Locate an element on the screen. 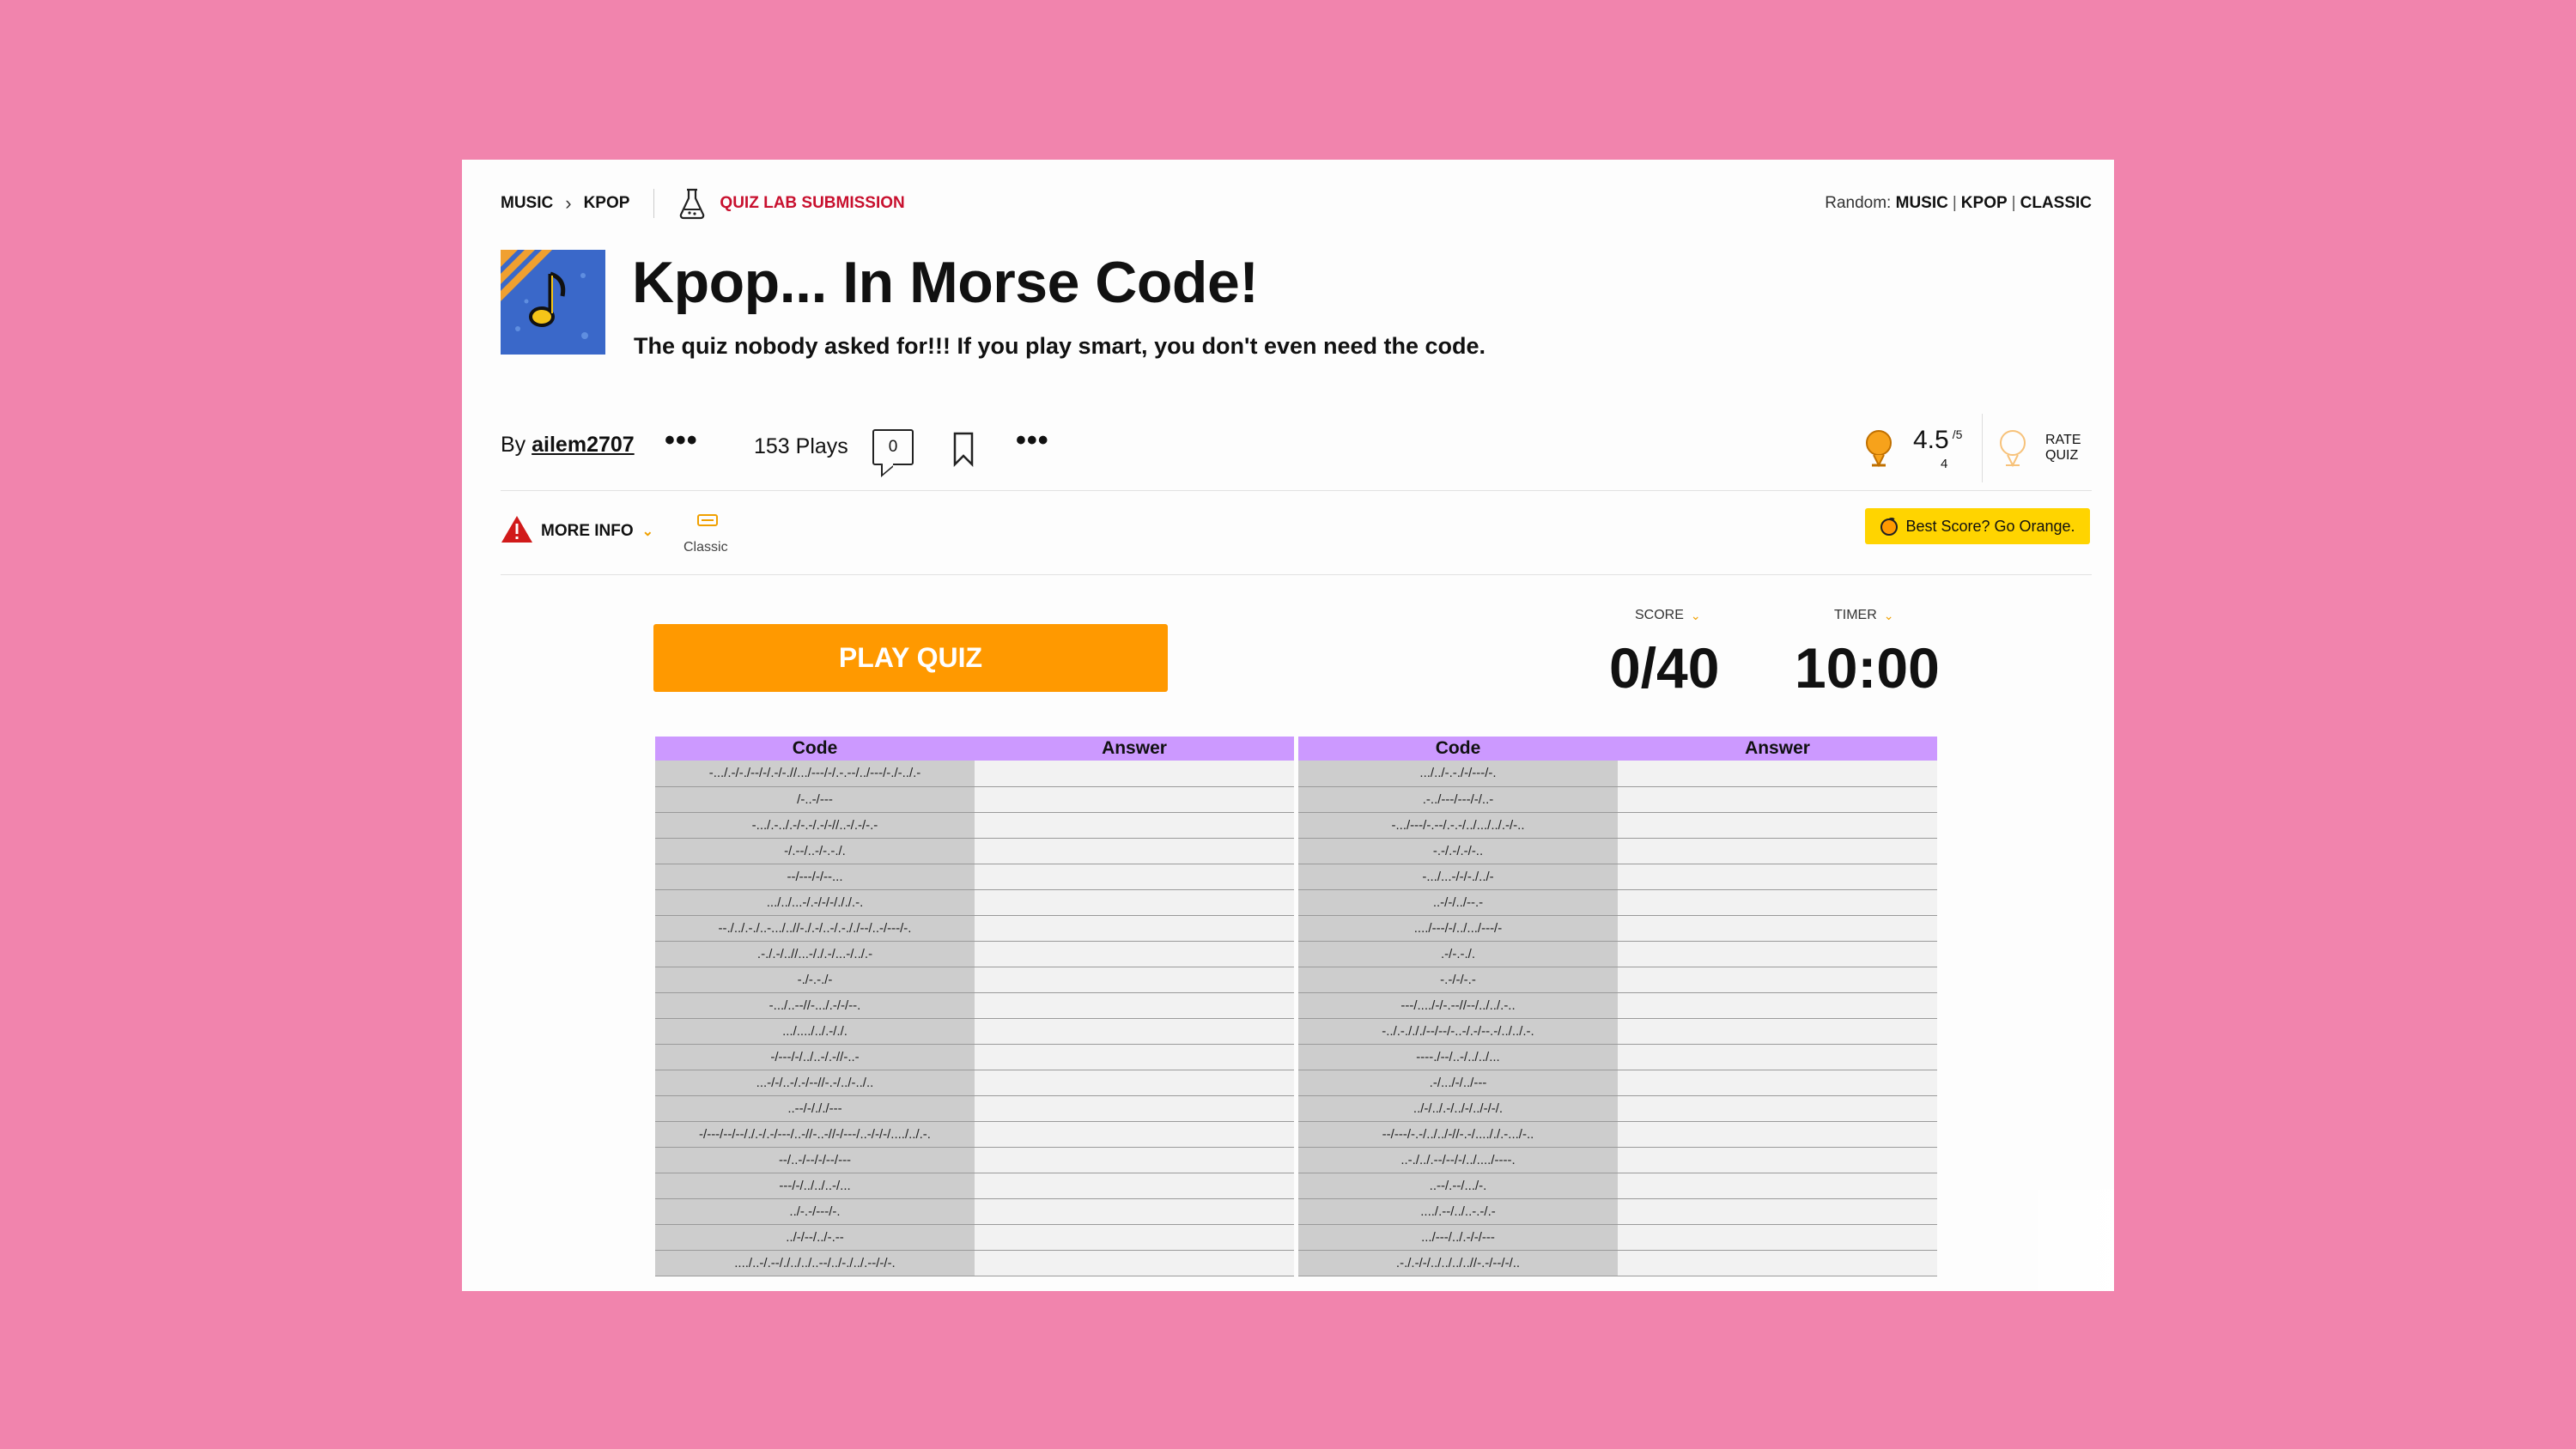 The height and width of the screenshot is (1449, 2576). page-fade is located at coordinates (2061, 1240).